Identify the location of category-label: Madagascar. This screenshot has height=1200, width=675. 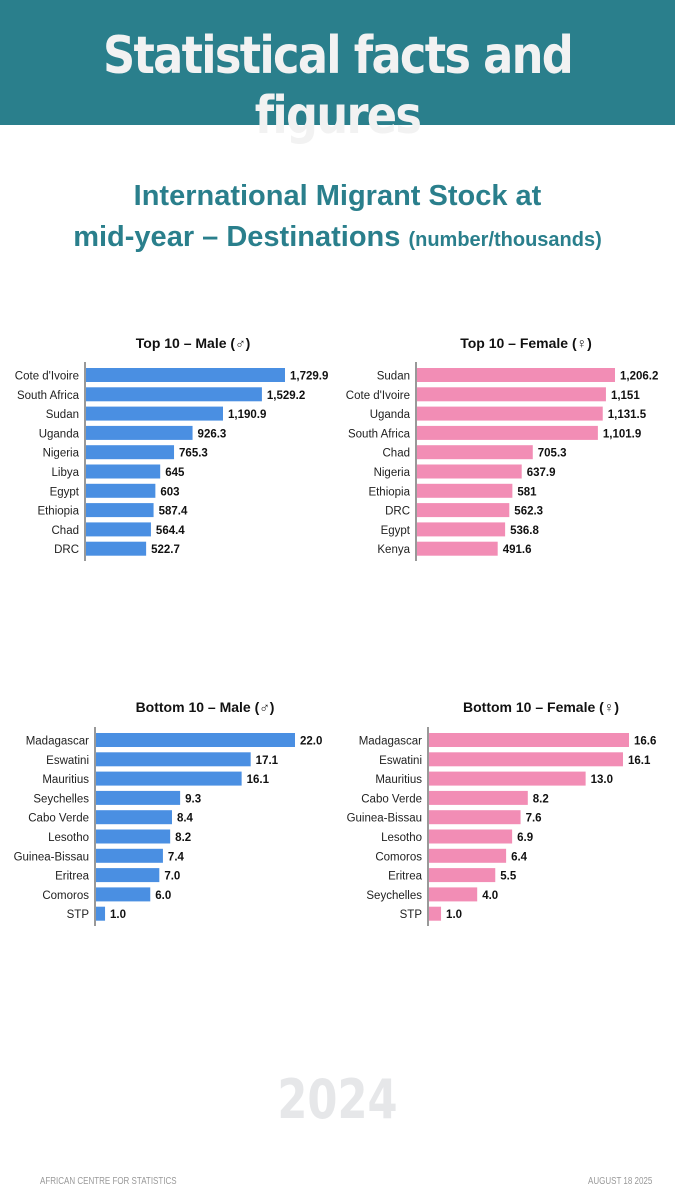
(57, 742).